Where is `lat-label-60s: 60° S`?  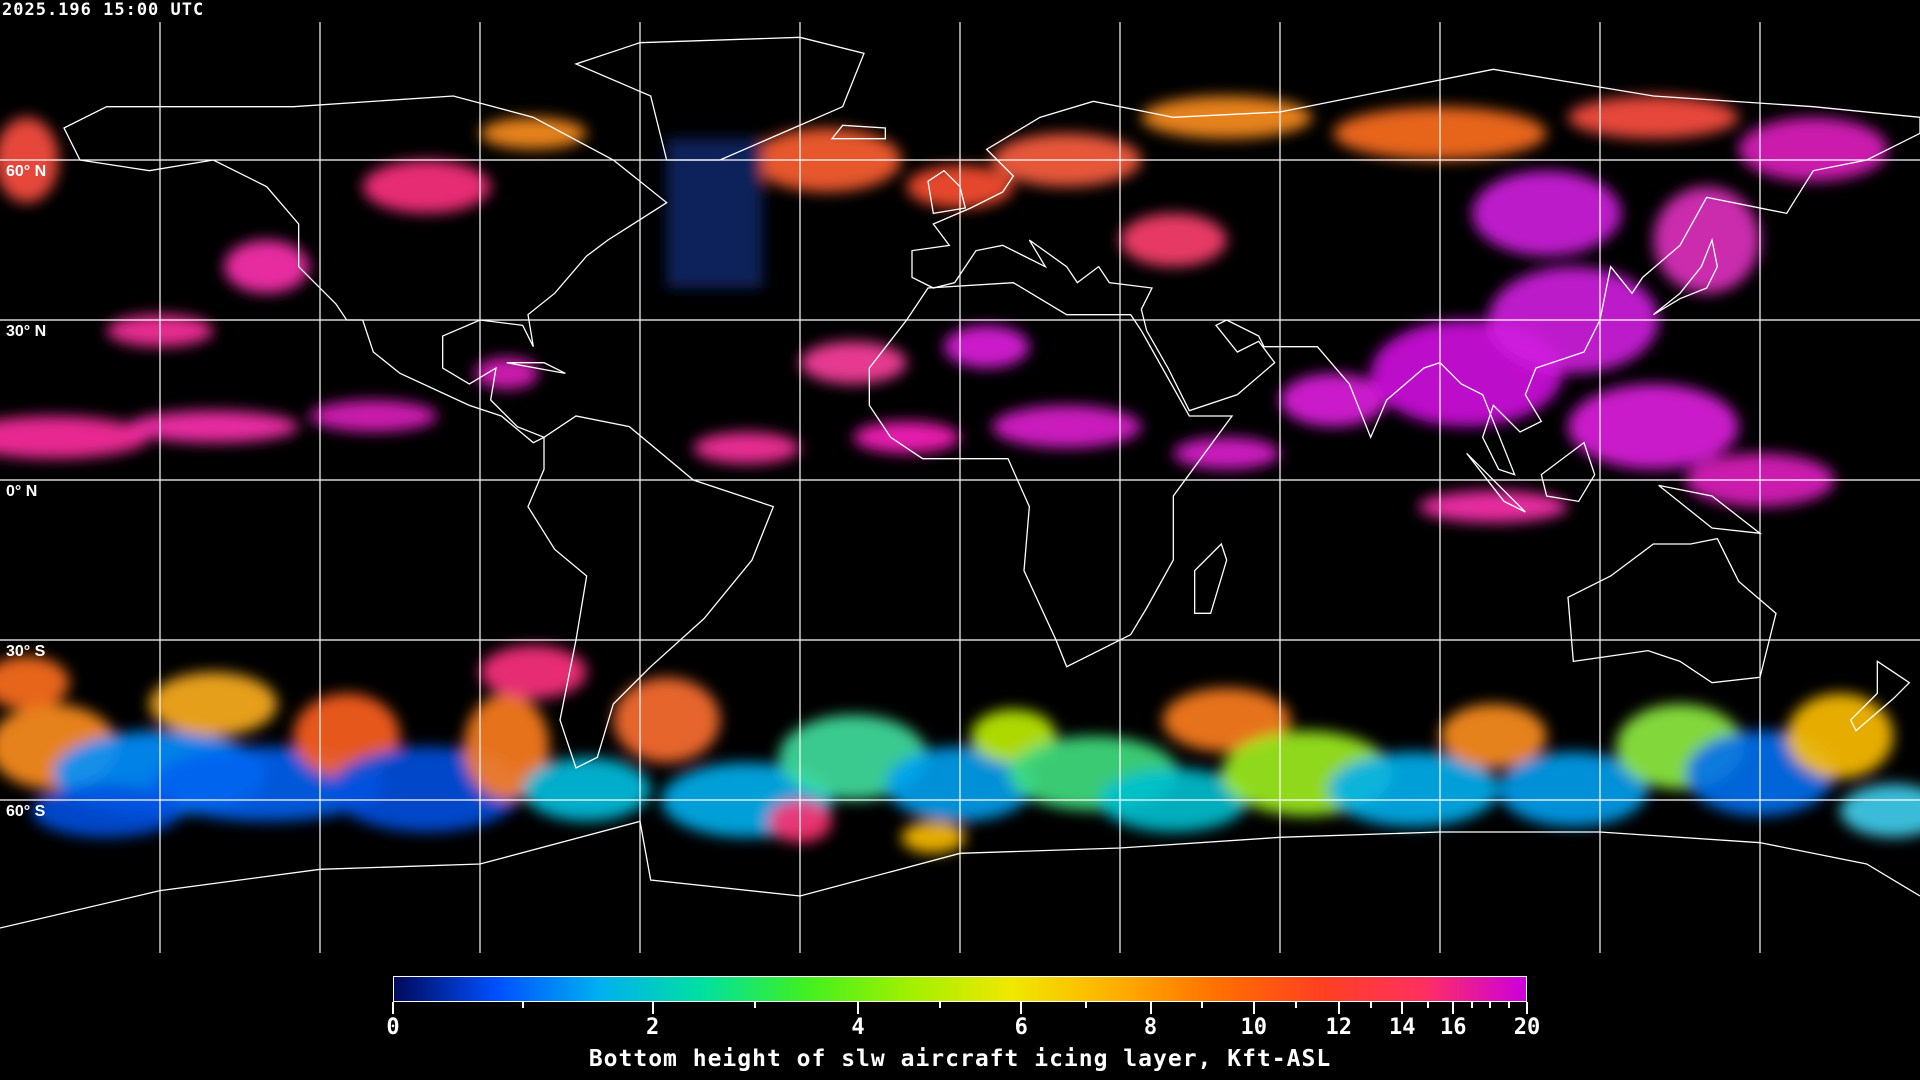
lat-label-60s: 60° S is located at coordinates (26, 811).